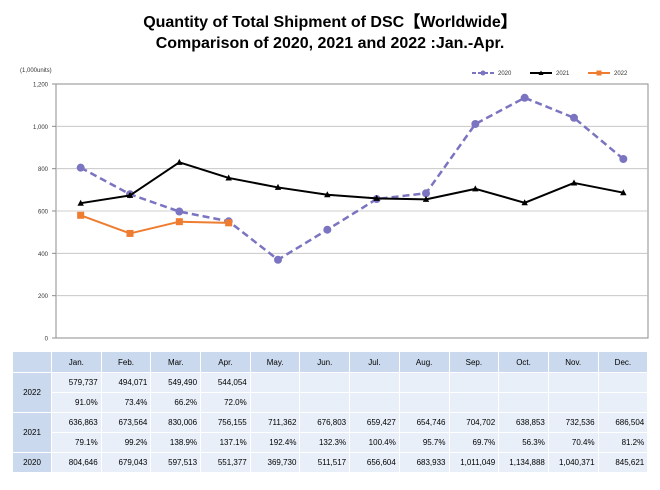 The width and height of the screenshot is (660, 490). I want to click on month-header: Oct., so click(523, 362).